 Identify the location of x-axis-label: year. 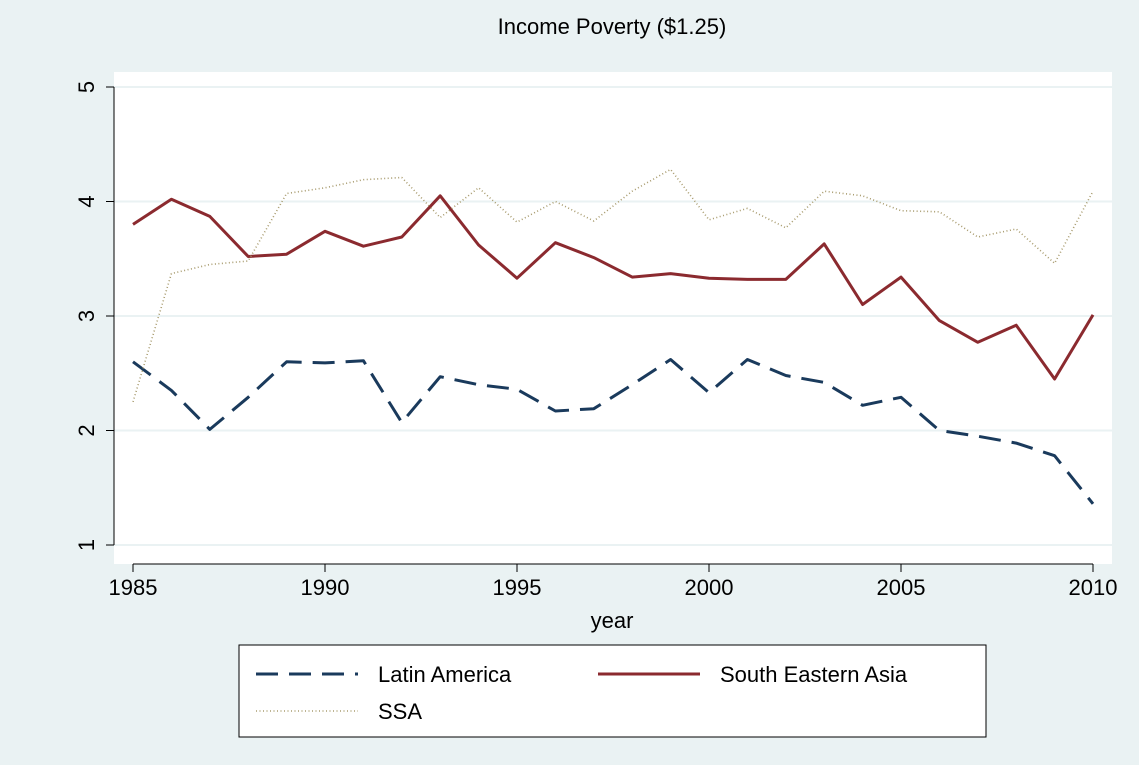
(612, 620).